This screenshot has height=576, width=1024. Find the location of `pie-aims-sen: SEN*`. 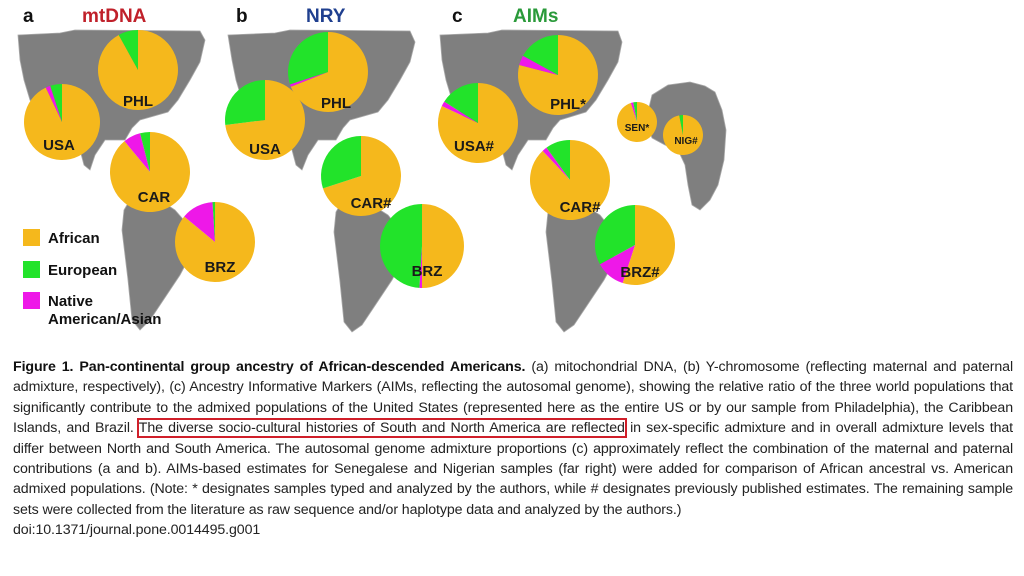

pie-aims-sen: SEN* is located at coordinates (637, 122).